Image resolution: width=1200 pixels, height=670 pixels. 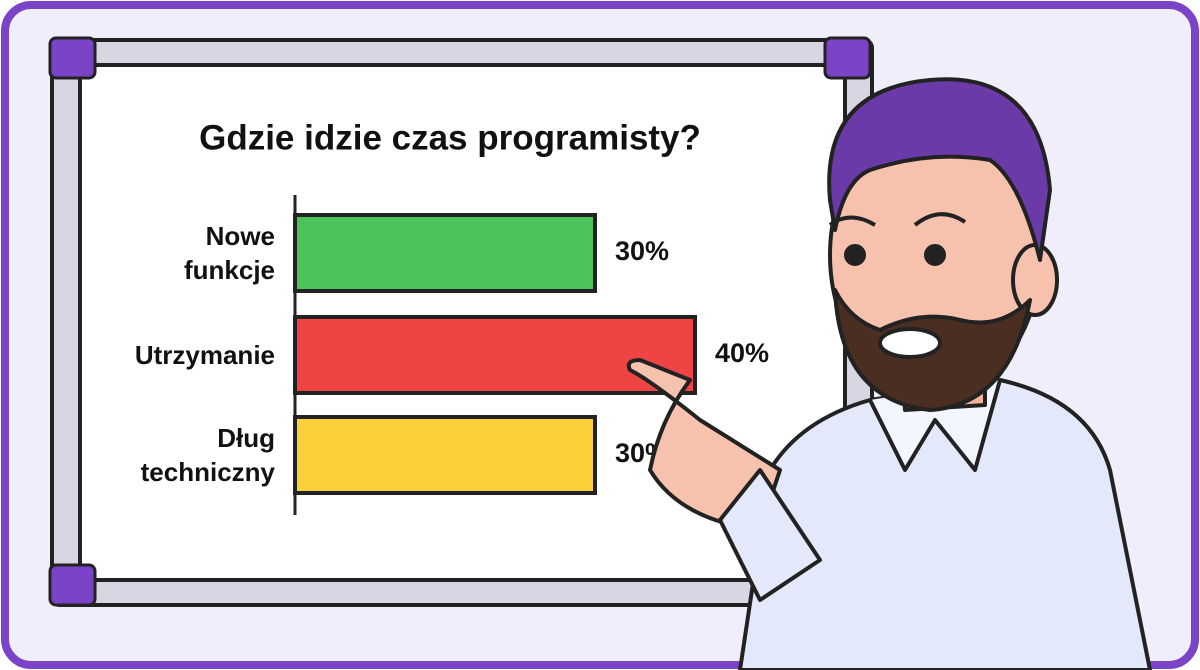 I want to click on brows, so click(x=897, y=219).